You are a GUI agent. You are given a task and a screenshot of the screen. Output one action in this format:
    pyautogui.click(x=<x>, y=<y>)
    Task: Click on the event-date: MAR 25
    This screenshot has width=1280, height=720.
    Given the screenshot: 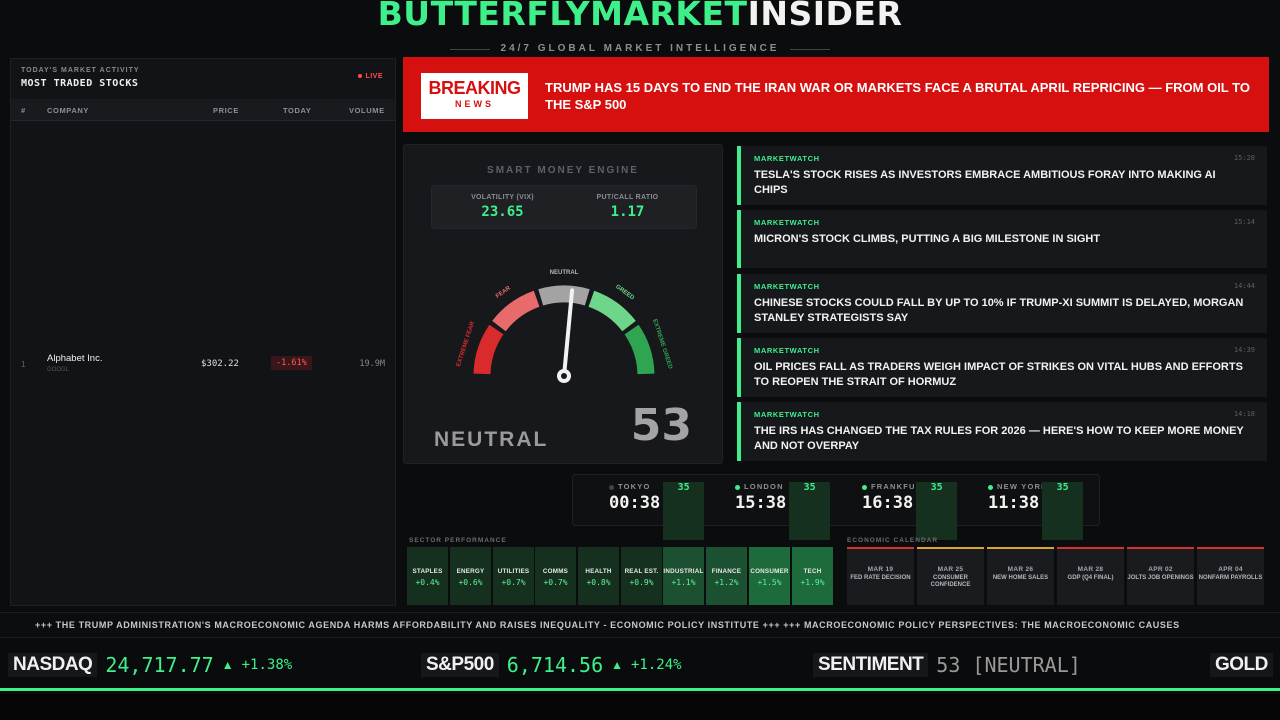 What is the action you would take?
    pyautogui.click(x=950, y=569)
    